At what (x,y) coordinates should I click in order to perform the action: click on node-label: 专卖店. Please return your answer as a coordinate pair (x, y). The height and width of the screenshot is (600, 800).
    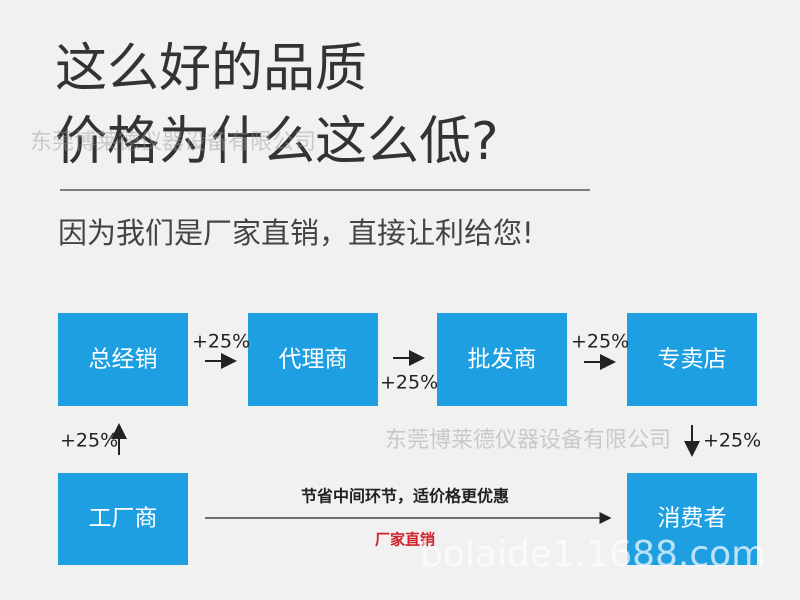
    Looking at the image, I should click on (692, 360).